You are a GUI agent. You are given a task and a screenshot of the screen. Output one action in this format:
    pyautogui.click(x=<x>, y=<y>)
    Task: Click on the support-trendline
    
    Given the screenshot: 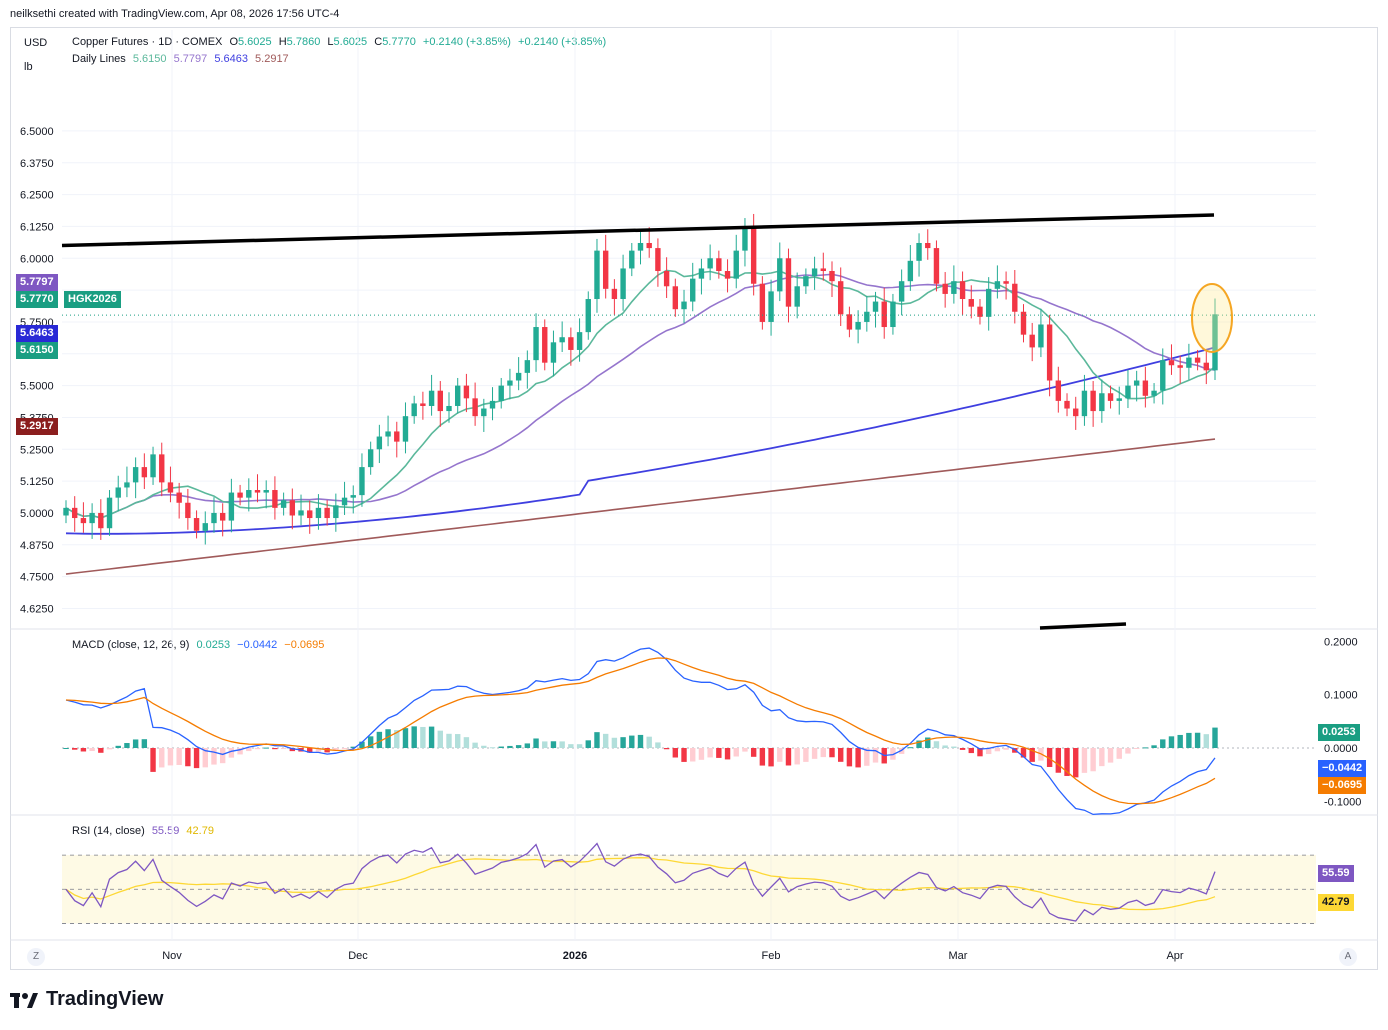 What is the action you would take?
    pyautogui.click(x=1083, y=626)
    